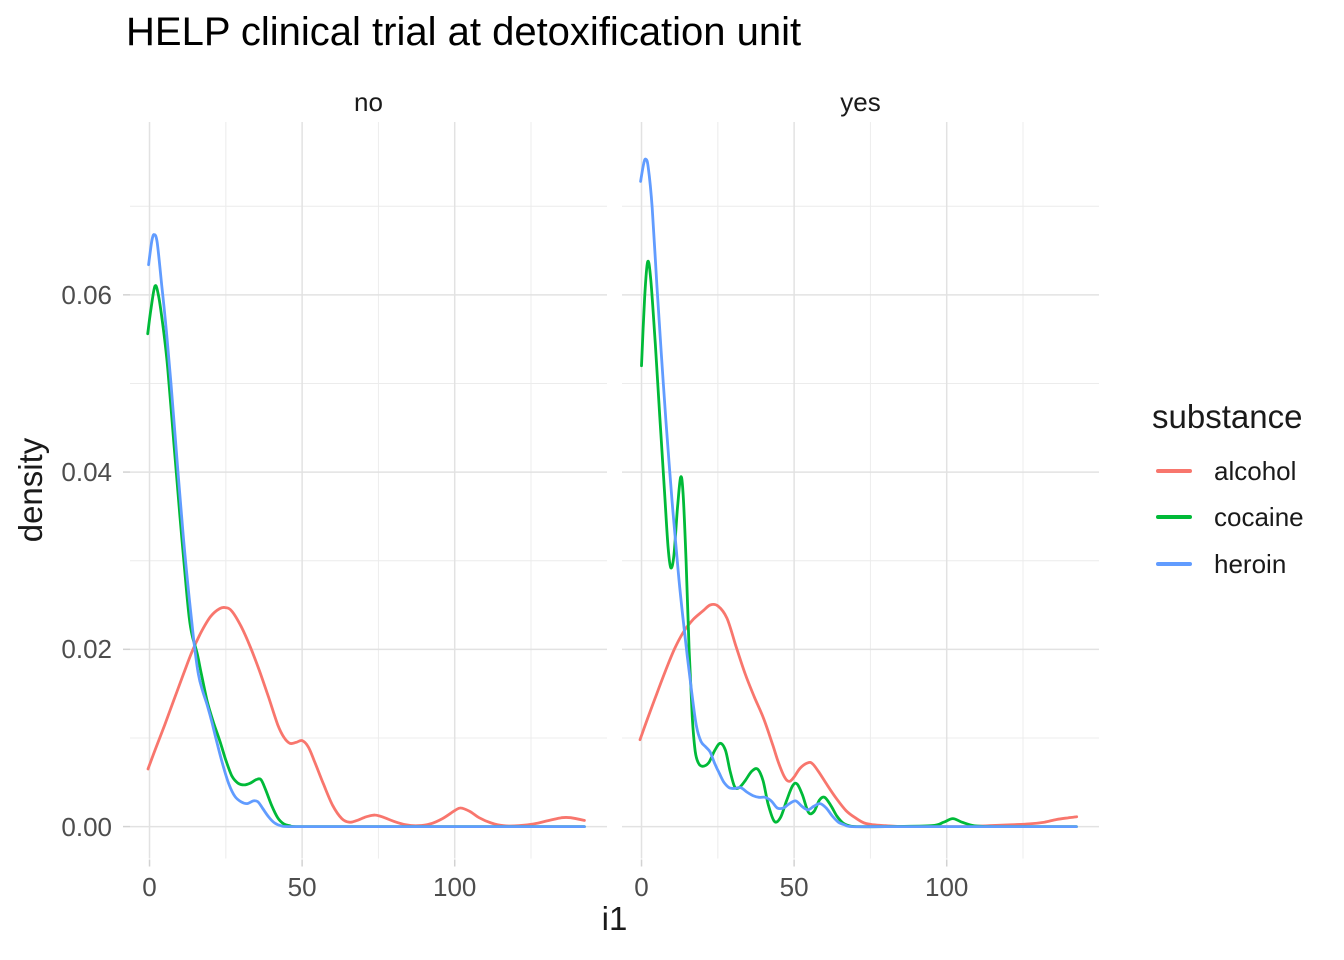 The image size is (1344, 960). What do you see at coordinates (366, 716) in the screenshot?
I see `density-curve-alcohol-no` at bounding box center [366, 716].